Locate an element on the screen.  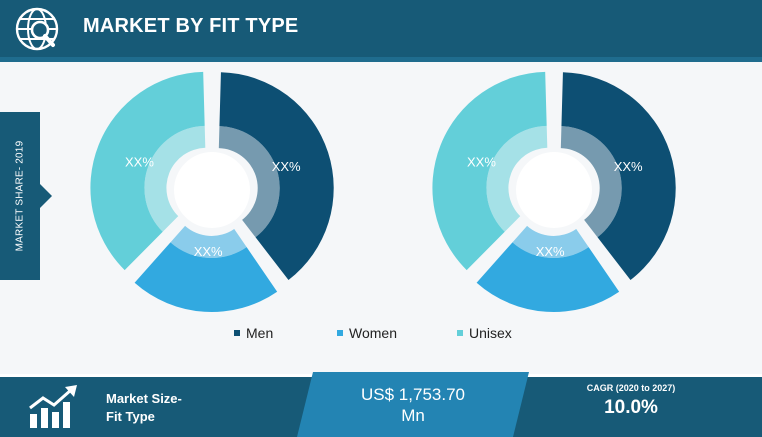
side-tab is located at coordinates (26, 196).